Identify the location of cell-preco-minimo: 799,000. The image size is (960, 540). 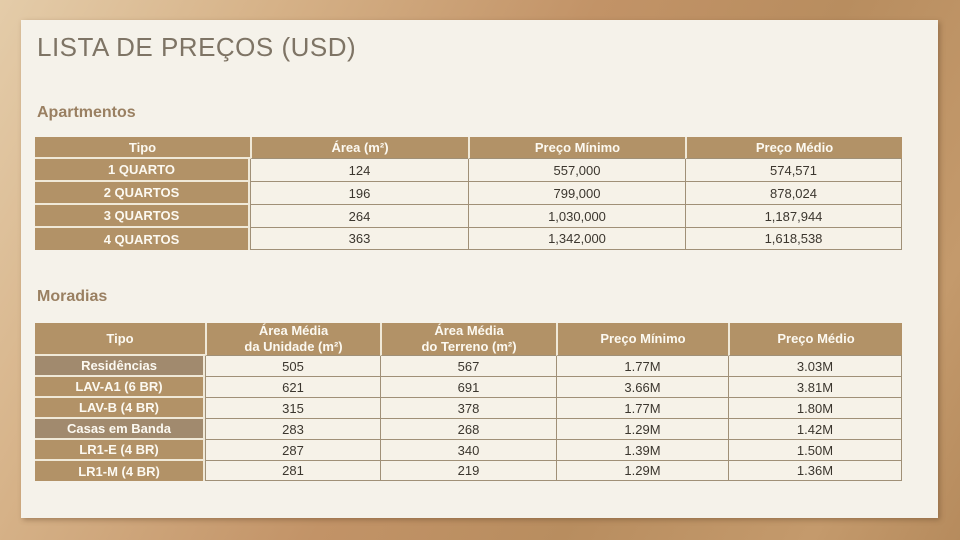
(576, 193).